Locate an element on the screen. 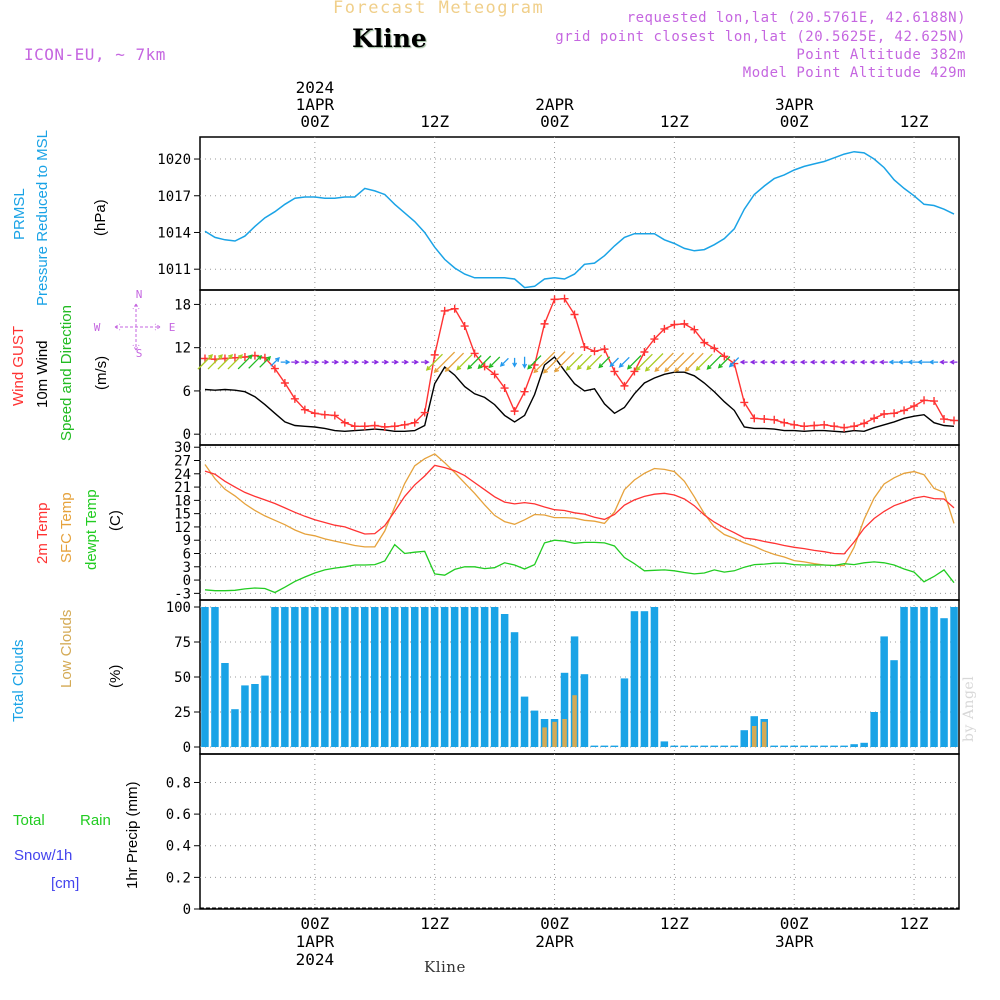  precip-label: 1hr Precip (mm) is located at coordinates (132, 835).